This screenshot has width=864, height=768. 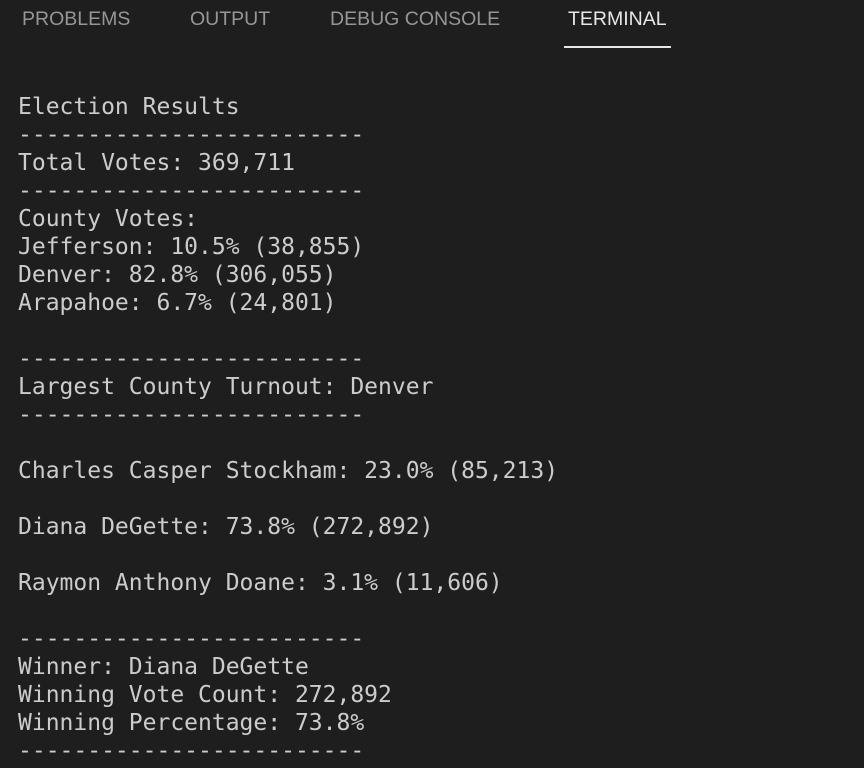 What do you see at coordinates (617, 19) in the screenshot?
I see `tab-label: TERMINAL` at bounding box center [617, 19].